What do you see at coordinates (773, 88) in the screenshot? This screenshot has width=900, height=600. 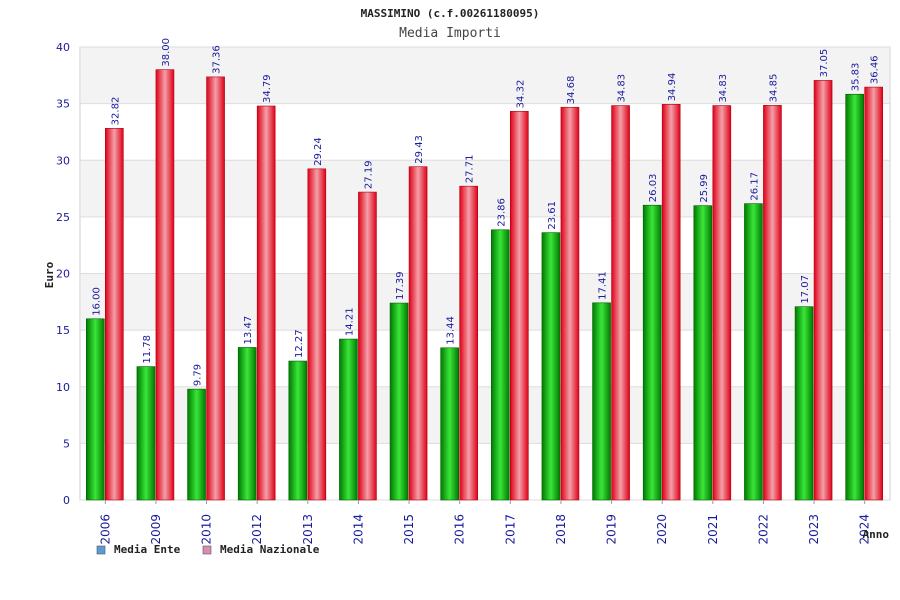 I see `data-label: 34.85` at bounding box center [773, 88].